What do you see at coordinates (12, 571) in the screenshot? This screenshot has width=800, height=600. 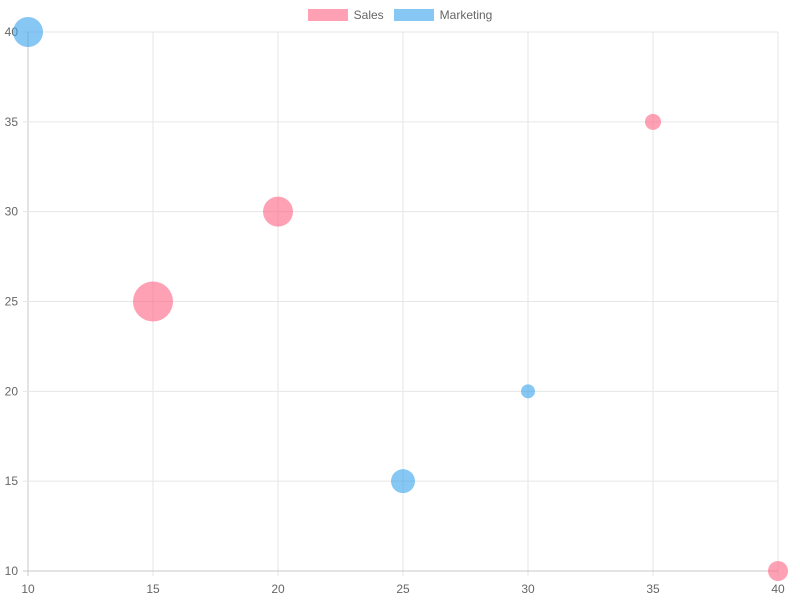 I see `y-tick-label: 10` at bounding box center [12, 571].